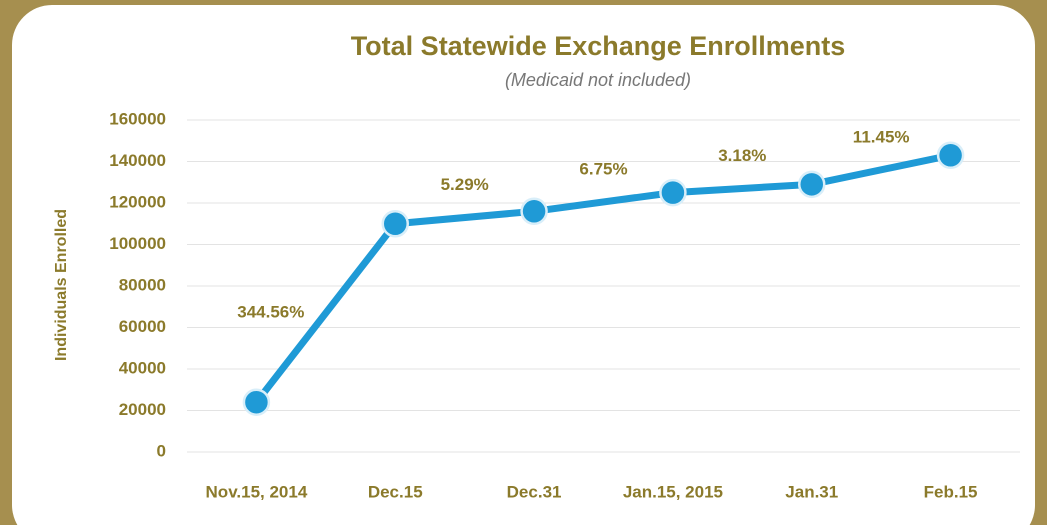  I want to click on annotation: 11.45%, so click(881, 136).